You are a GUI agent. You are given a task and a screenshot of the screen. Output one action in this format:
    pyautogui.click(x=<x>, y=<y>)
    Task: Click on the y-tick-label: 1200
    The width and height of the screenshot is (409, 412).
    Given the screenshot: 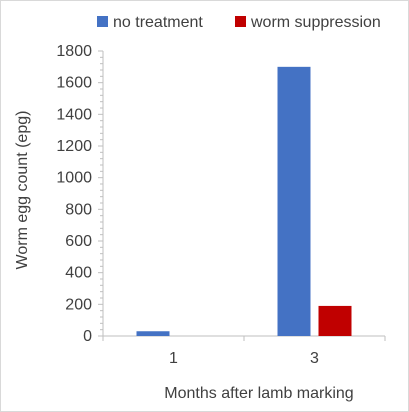 What is the action you would take?
    pyautogui.click(x=74, y=146)
    